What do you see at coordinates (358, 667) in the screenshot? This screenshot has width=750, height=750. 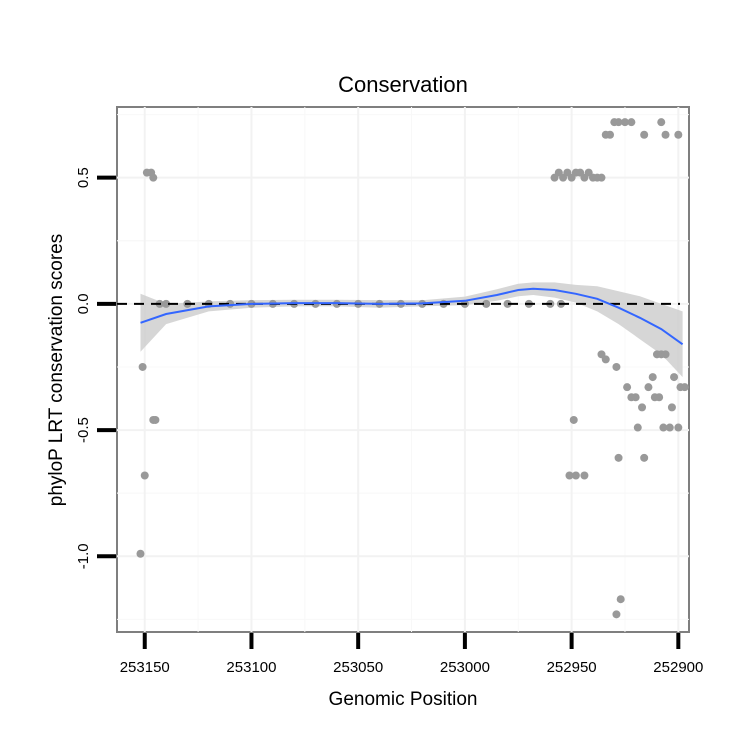 I see `x-tick-label: 253050` at bounding box center [358, 667].